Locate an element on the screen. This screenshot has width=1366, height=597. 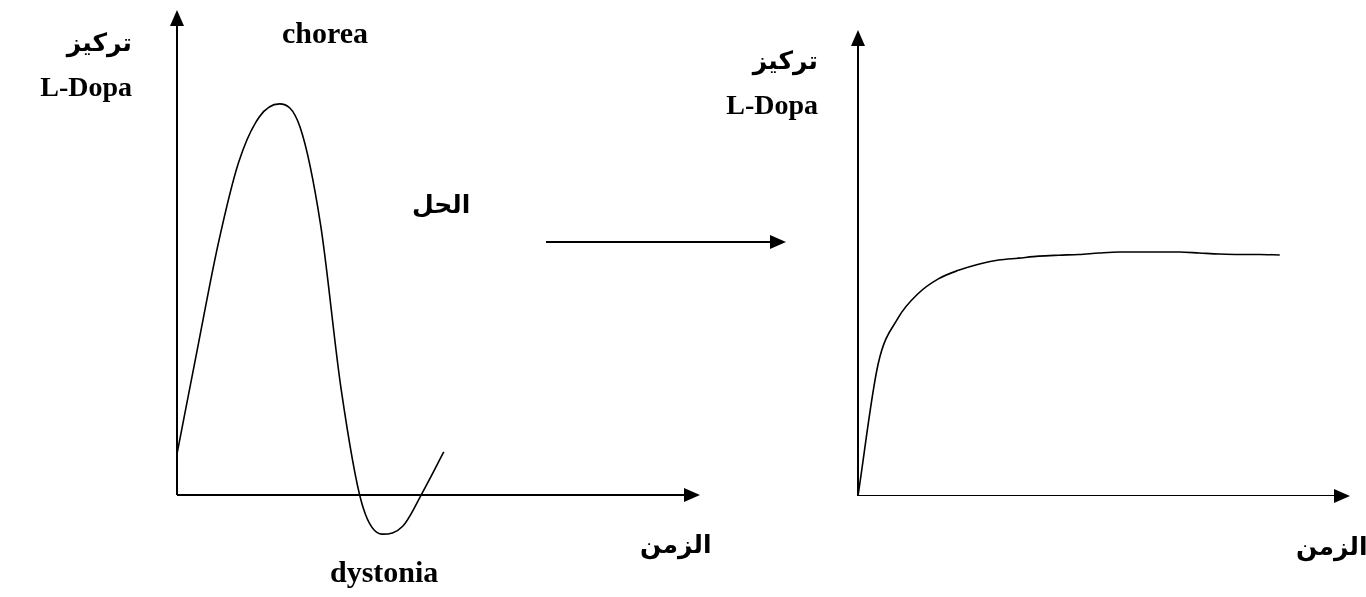
text: dystonia is located at coordinates (384, 572).